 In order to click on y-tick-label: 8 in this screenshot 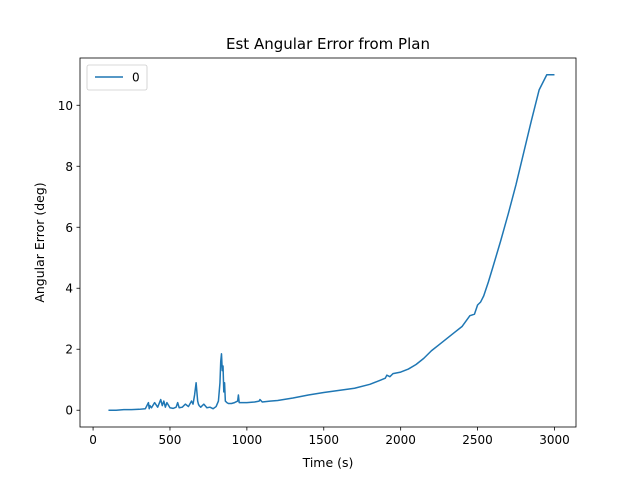, I will do `click(69, 167)`.